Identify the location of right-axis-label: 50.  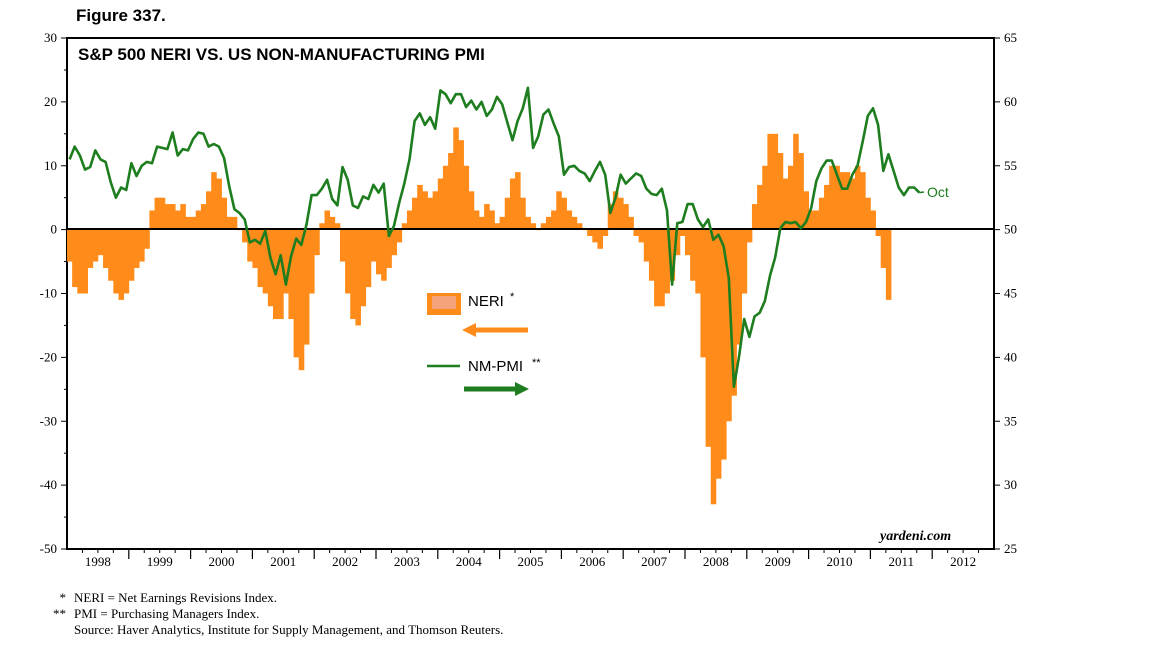
(1010, 229).